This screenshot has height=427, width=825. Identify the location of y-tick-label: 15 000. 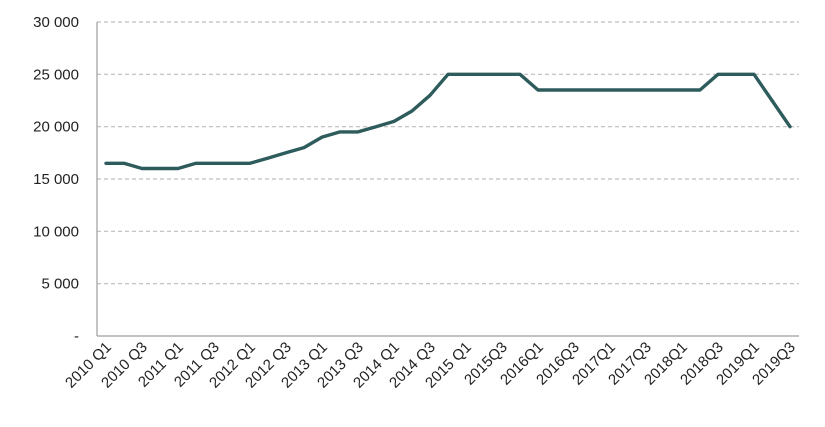
(56, 179).